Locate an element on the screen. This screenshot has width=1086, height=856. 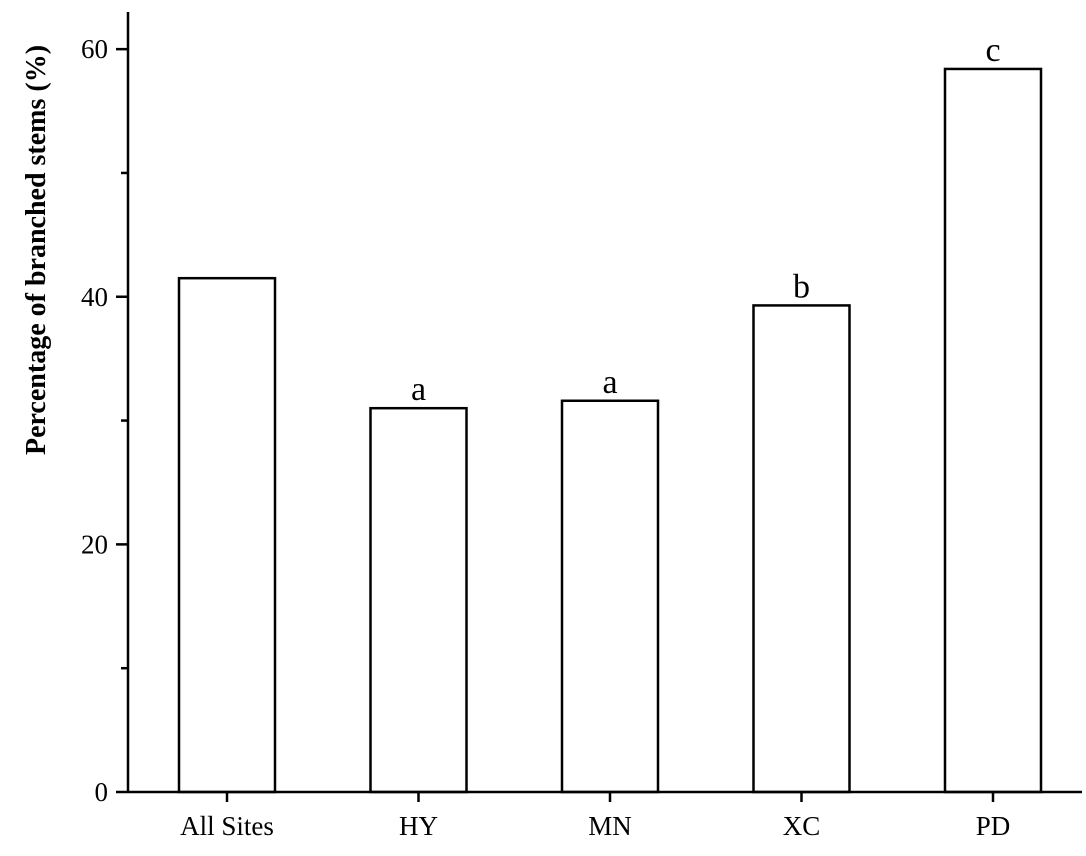
bar-xc is located at coordinates (801, 549).